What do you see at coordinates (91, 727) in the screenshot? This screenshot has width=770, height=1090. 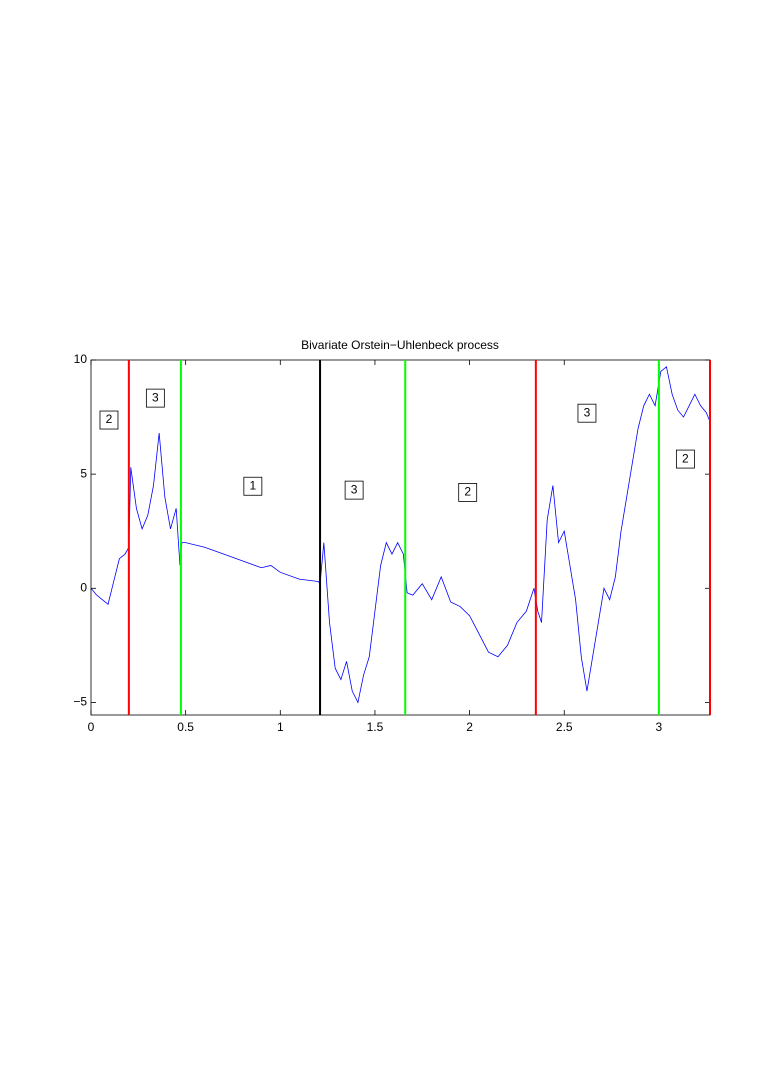 I see `x-tick-label: 0` at bounding box center [91, 727].